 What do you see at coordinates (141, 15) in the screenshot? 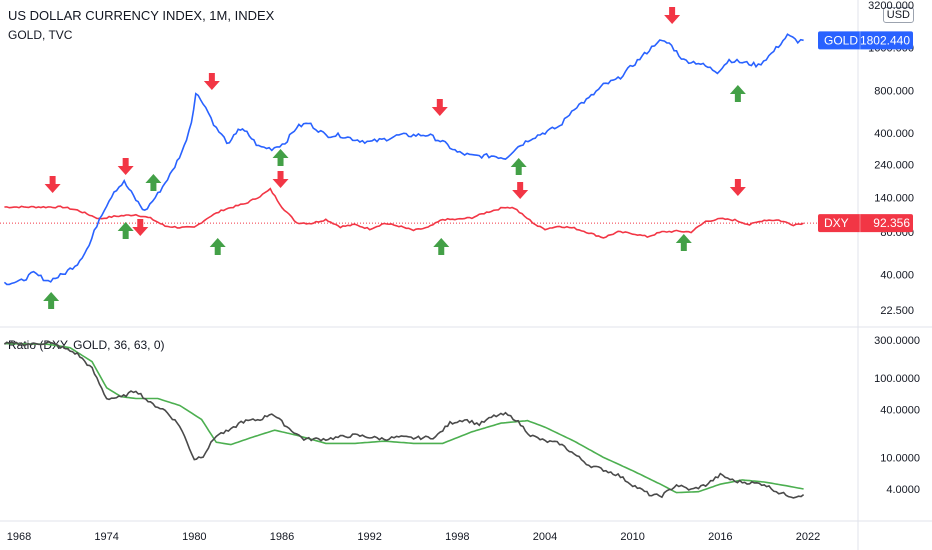
I see `chart-title: US DOLLAR CURRENCY INDEX, 1M, INDEX` at bounding box center [141, 15].